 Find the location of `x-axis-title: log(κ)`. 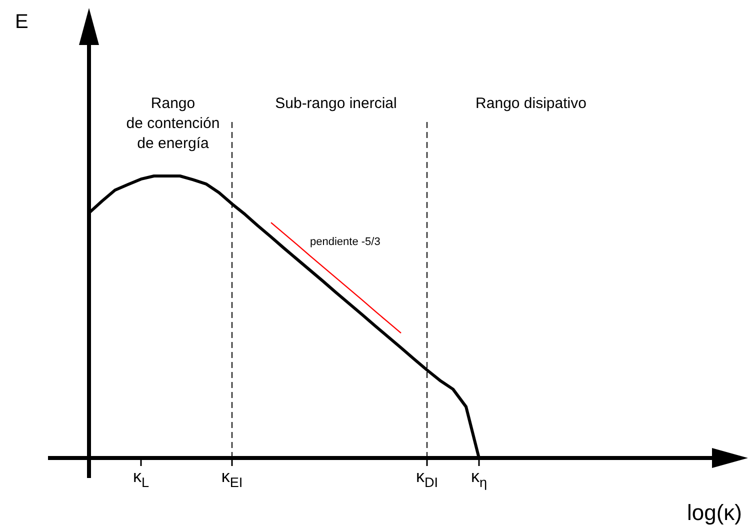

x-axis-title: log(κ) is located at coordinates (714, 512).